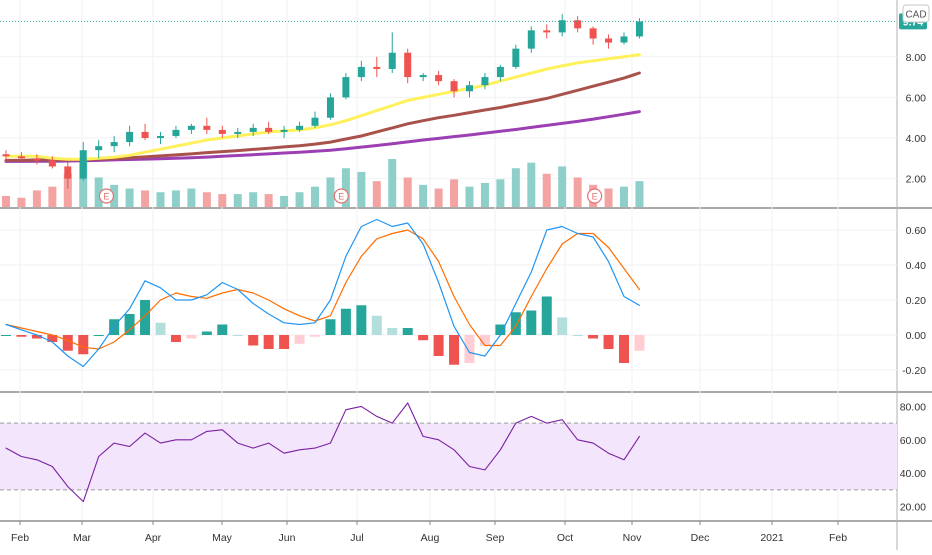  Describe the element at coordinates (916, 180) in the screenshot. I see `price-axis-tick: 2.00` at that location.